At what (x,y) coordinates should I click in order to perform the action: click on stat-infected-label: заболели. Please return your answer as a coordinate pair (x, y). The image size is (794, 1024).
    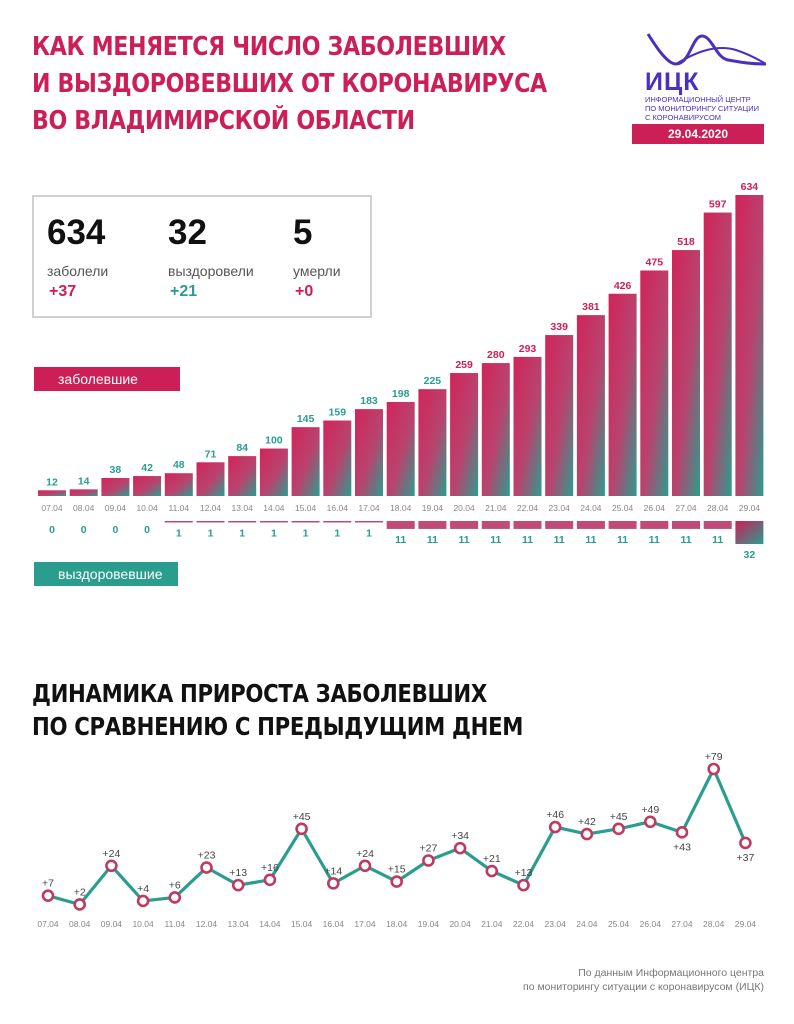
    Looking at the image, I should click on (78, 271).